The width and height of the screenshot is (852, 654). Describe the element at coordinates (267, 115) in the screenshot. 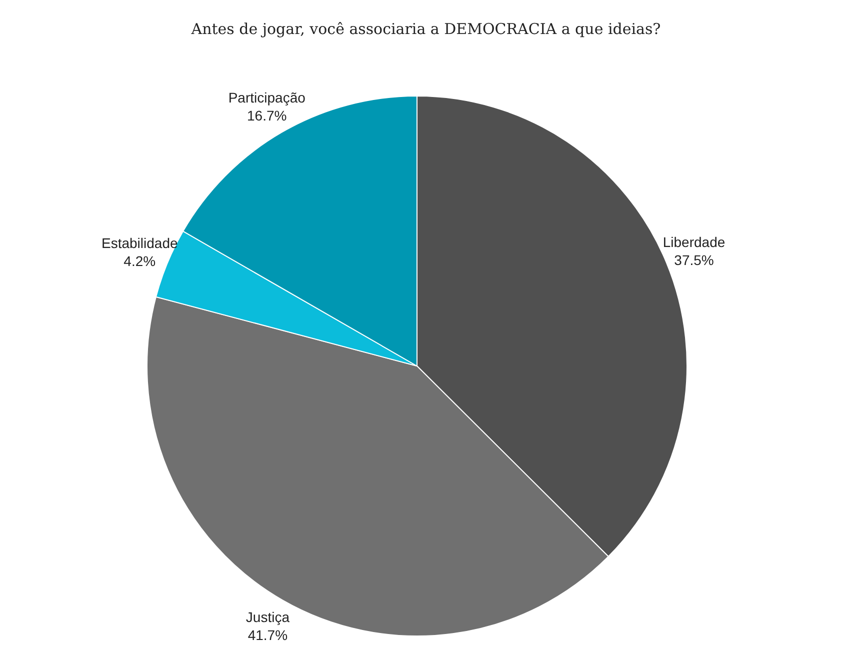

I see `data-label: 16.7%` at that location.